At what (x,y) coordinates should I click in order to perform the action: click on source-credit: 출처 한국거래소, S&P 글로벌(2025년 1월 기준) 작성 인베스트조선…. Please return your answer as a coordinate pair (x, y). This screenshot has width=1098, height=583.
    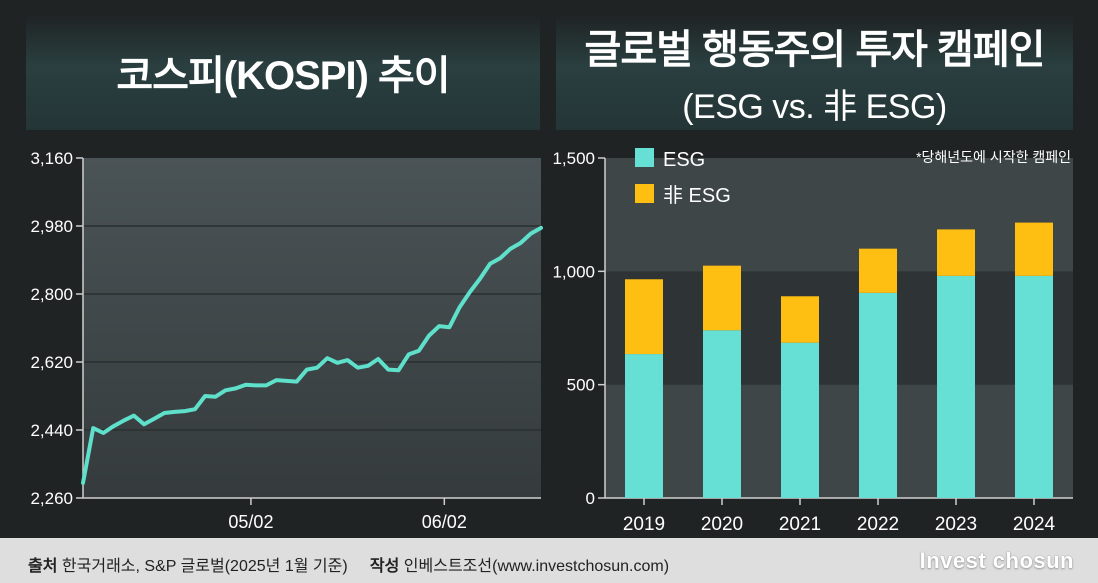
    Looking at the image, I should click on (348, 564).